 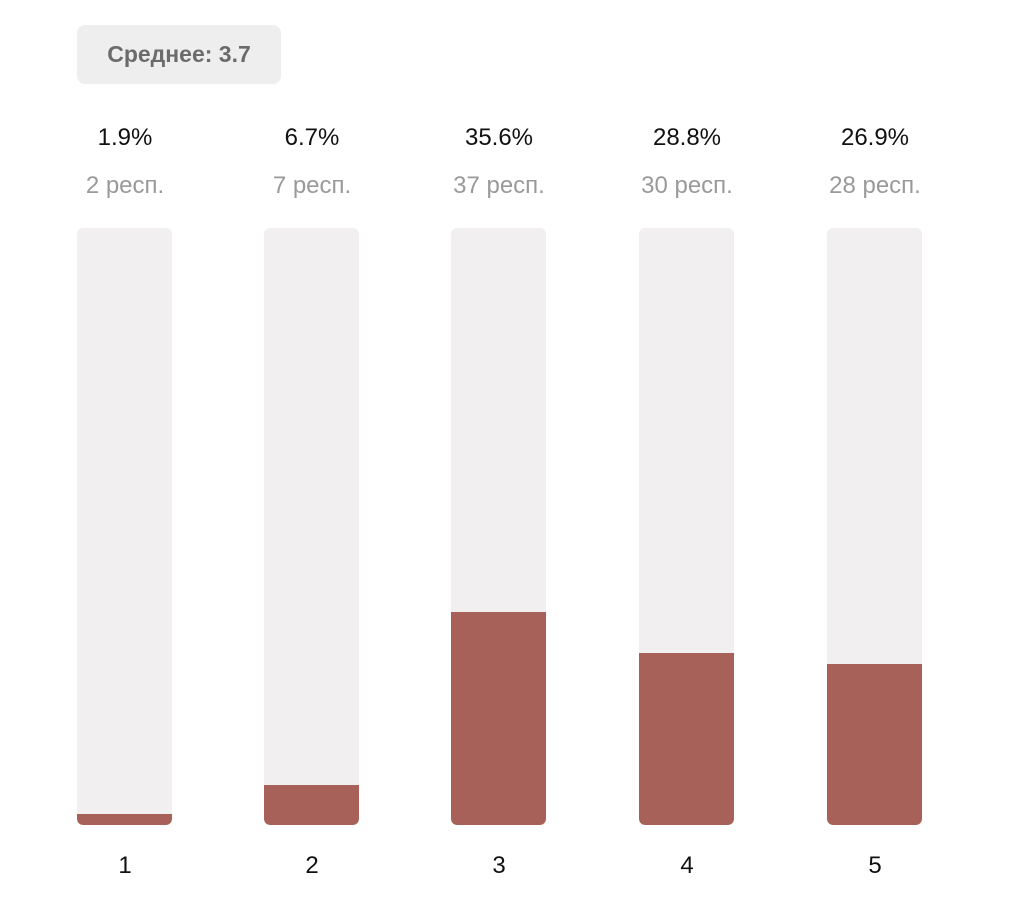 I want to click on bar-count-label: 37 респ., so click(x=499, y=185).